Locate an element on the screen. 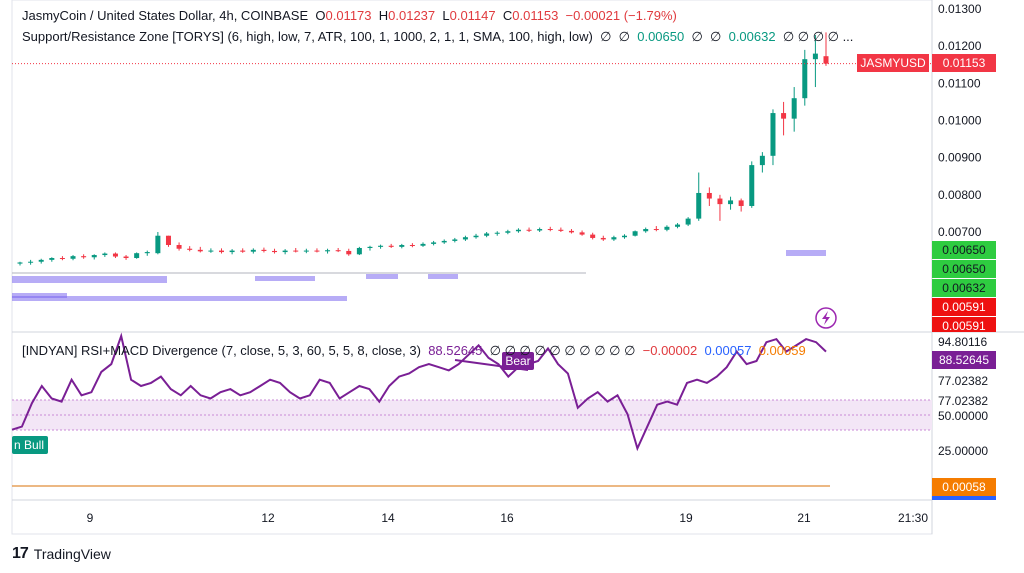 The width and height of the screenshot is (1024, 573). symbol-tag-text: JASMYUSD is located at coordinates (893, 63).